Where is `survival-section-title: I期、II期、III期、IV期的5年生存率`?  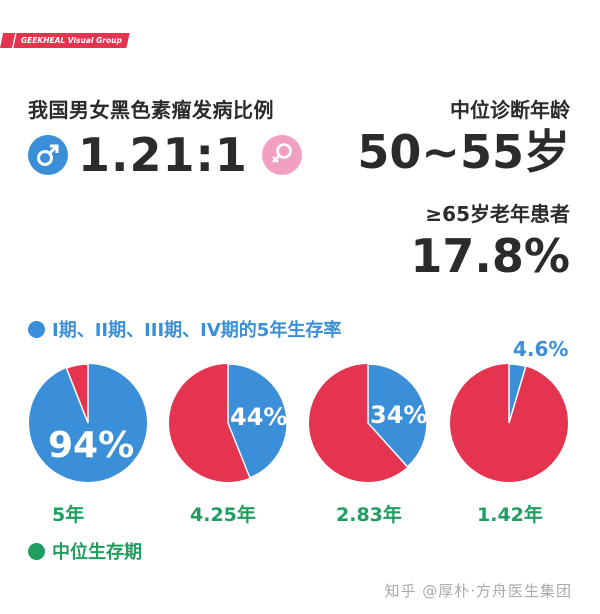 survival-section-title: I期、II期、III期、IV期的5年生存率 is located at coordinates (184, 329).